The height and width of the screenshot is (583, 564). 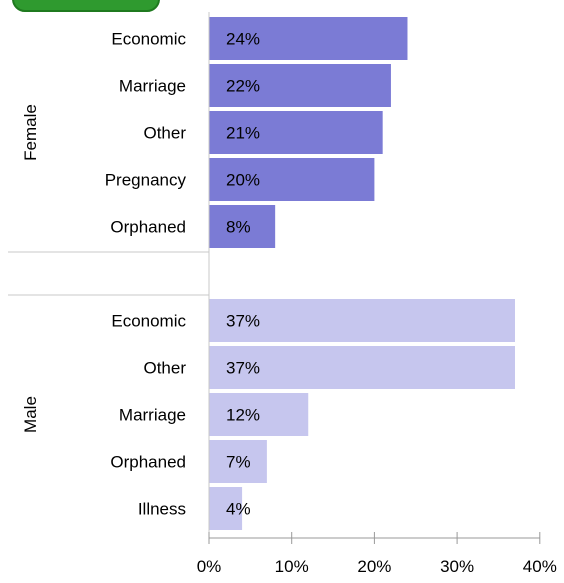 I want to click on data-label-male-illness: 4%, so click(x=238, y=509).